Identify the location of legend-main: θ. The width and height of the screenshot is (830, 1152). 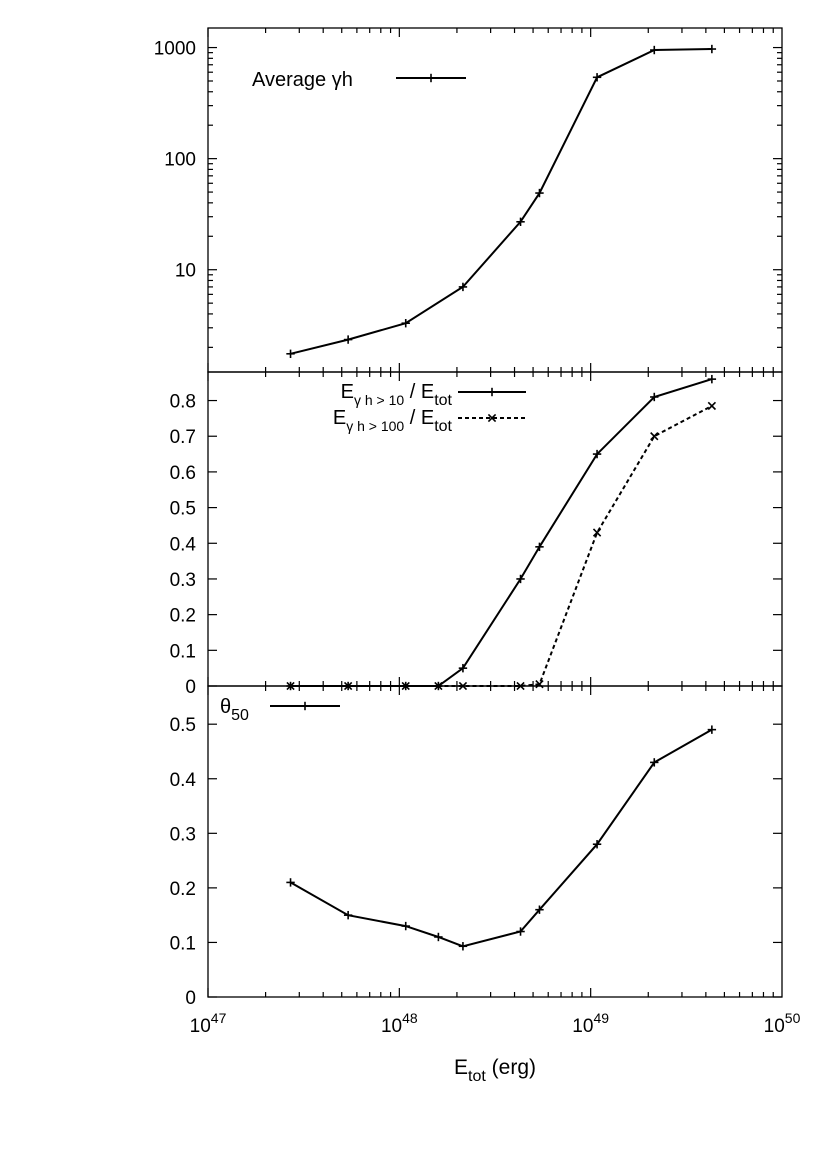
(225, 707).